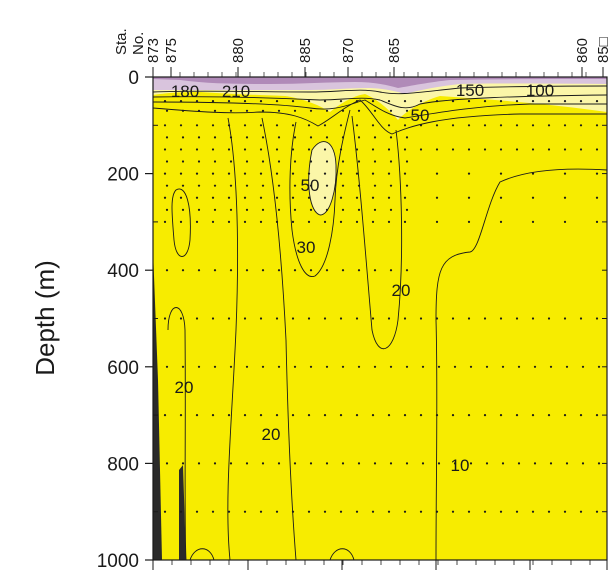 This screenshot has width=615, height=577. I want to click on contour-20-right, so click(377, 232).